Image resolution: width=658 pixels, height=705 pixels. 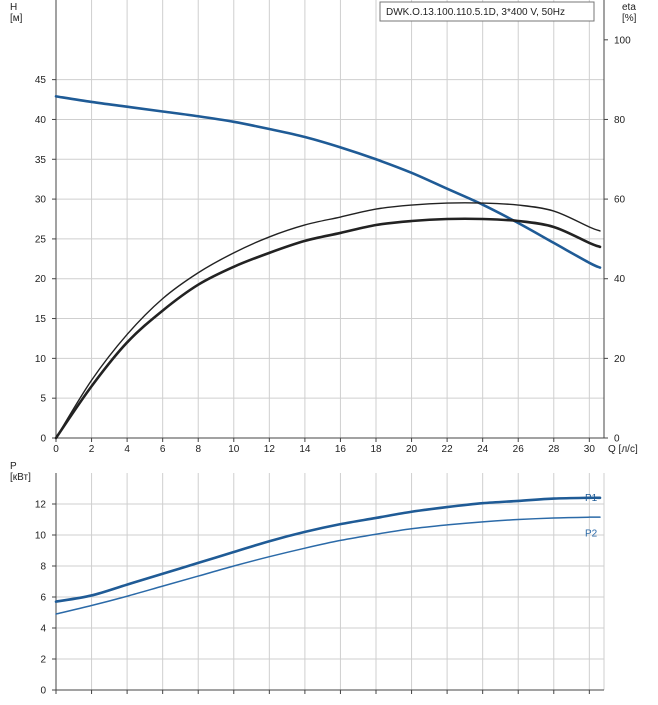 I want to click on chart-title: DWK.O.13.100.110.5.1D, 3*400 V, 50Hz, so click(x=475, y=12).